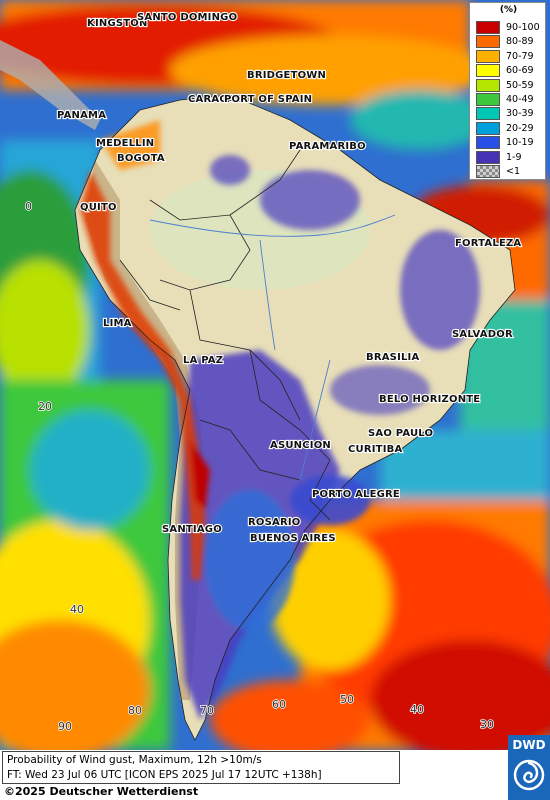 This screenshot has width=550, height=800. Describe the element at coordinates (101, 791) in the screenshot. I see `copyright-notice: ©2025 Deutscher Wetterdienst` at that location.